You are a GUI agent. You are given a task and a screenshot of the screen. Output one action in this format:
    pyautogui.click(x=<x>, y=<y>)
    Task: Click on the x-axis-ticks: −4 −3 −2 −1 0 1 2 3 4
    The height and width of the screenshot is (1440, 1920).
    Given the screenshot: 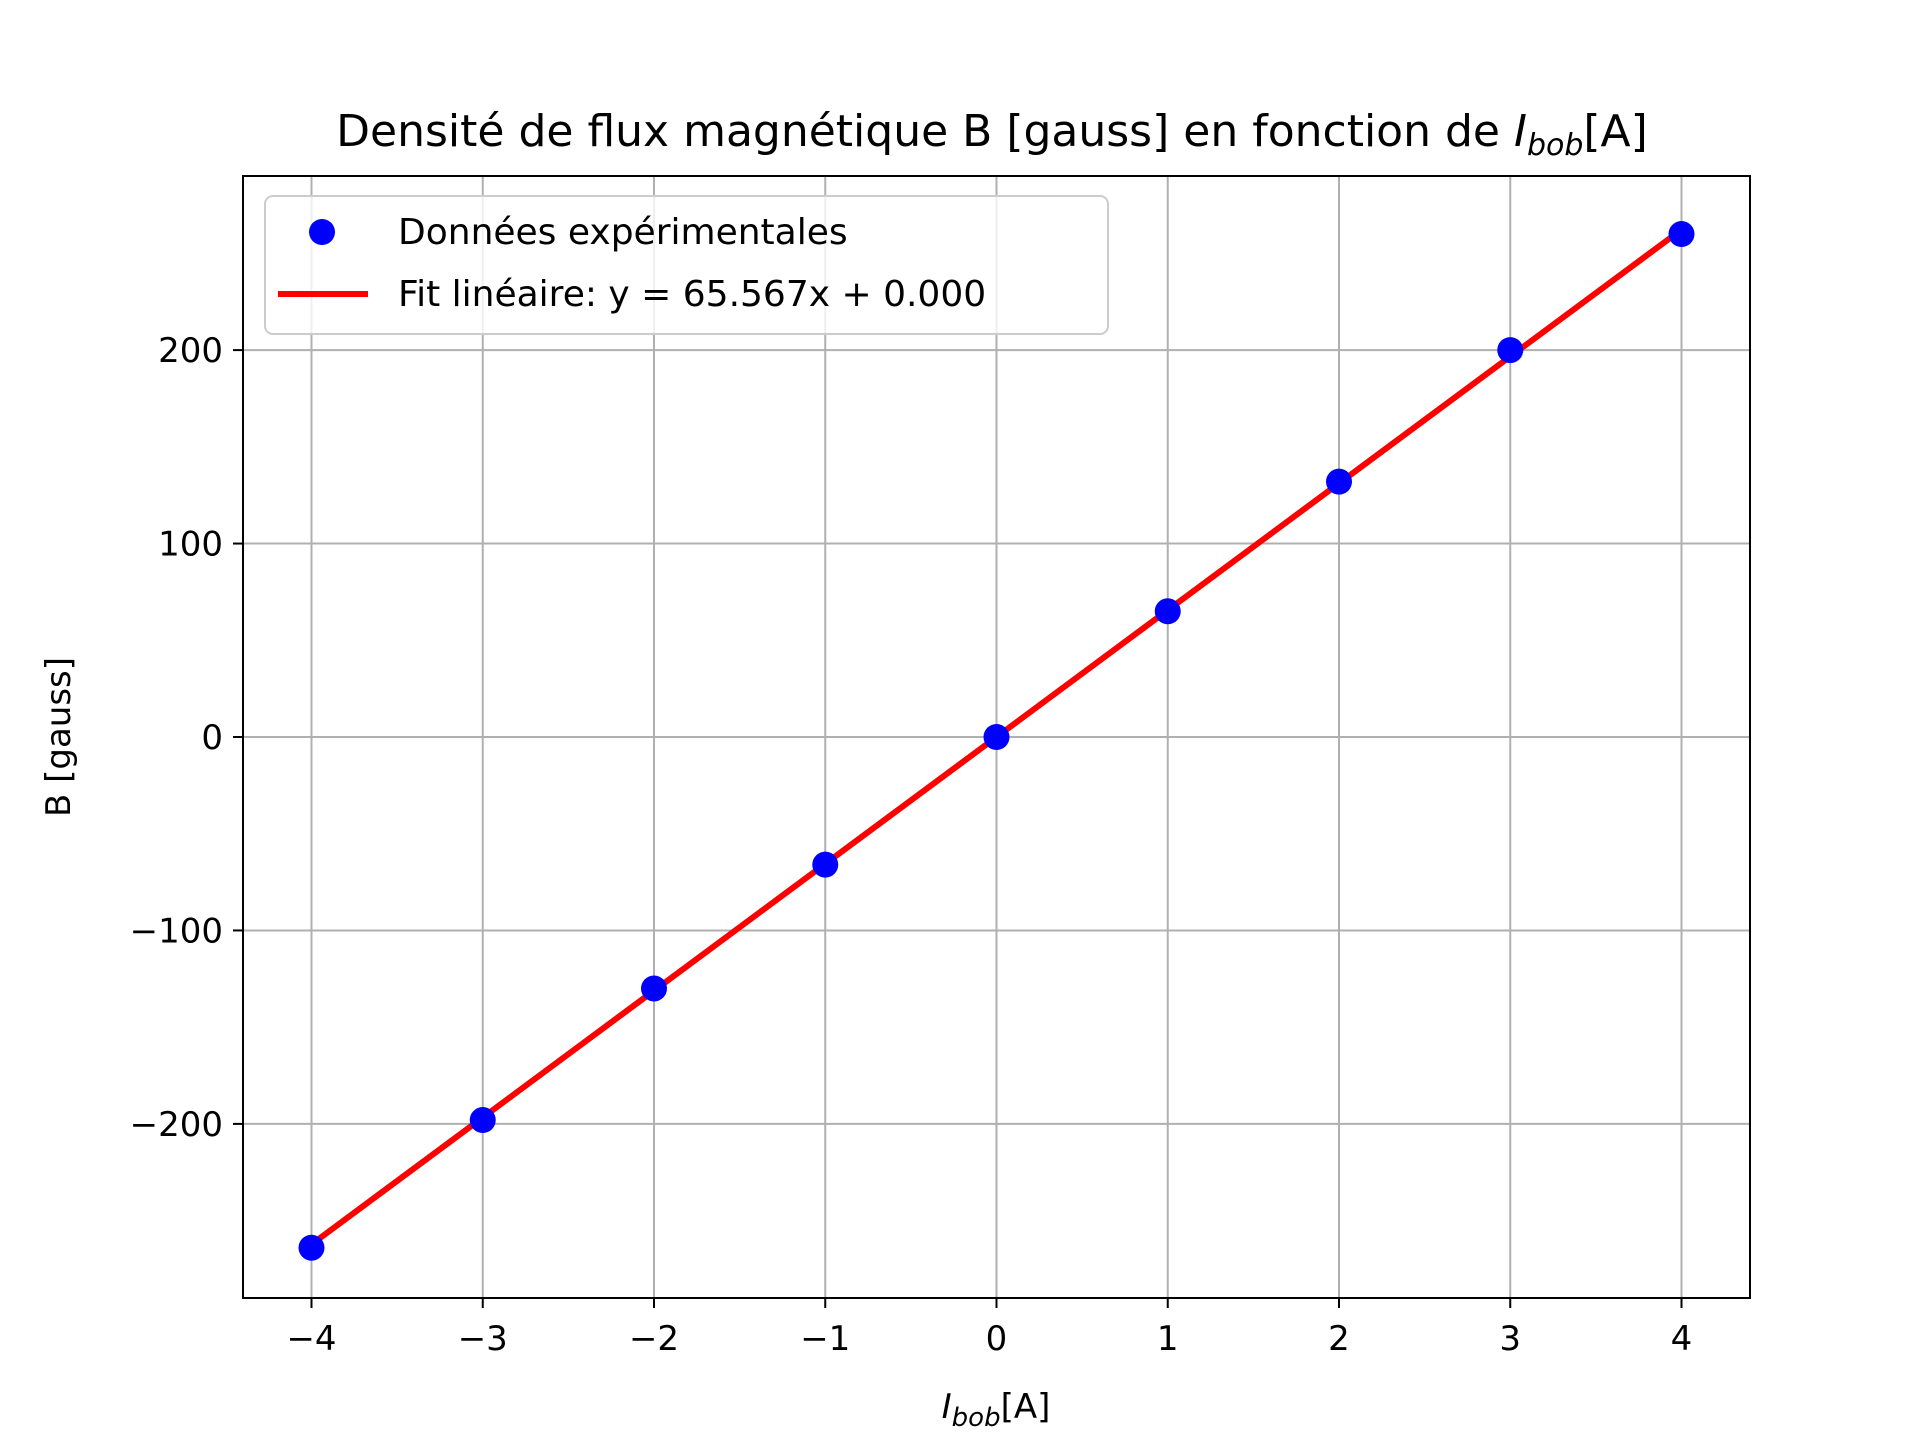 What is the action you would take?
    pyautogui.click(x=989, y=1328)
    